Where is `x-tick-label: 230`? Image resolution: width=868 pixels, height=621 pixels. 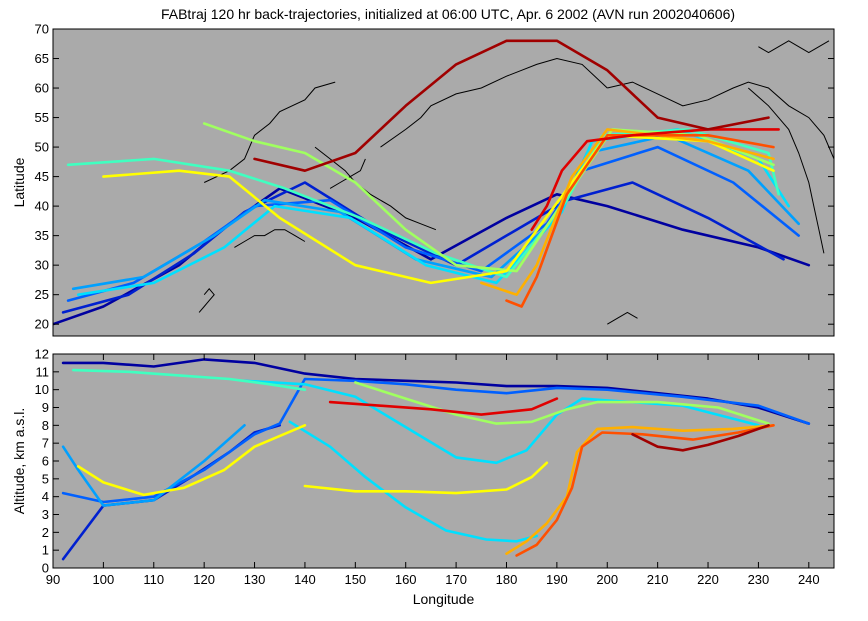 x-tick-label: 230 is located at coordinates (759, 579).